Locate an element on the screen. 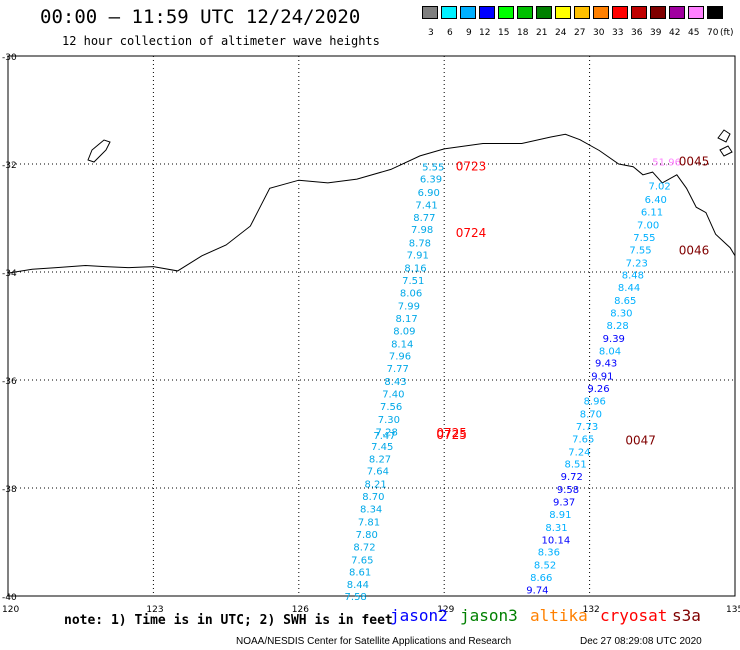 Image resolution: width=740 pixels, height=650 pixels. scale-label: 30 is located at coordinates (599, 33).